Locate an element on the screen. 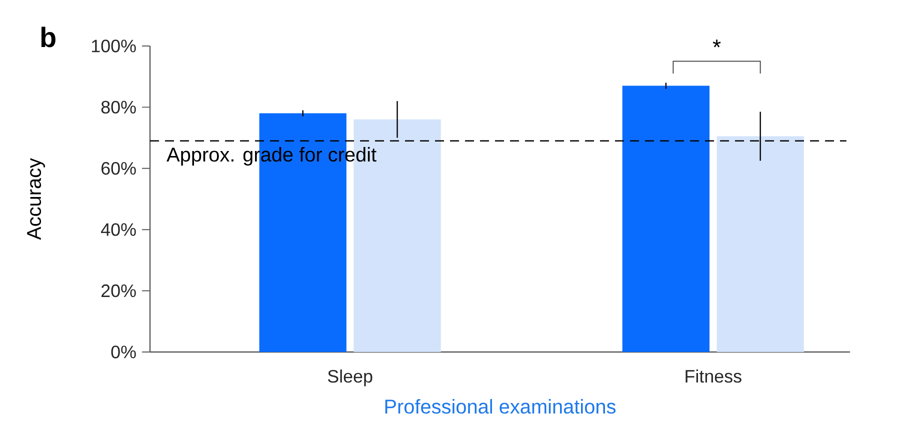 This screenshot has height=441, width=900. y-tick-label: 0% is located at coordinates (123, 352).